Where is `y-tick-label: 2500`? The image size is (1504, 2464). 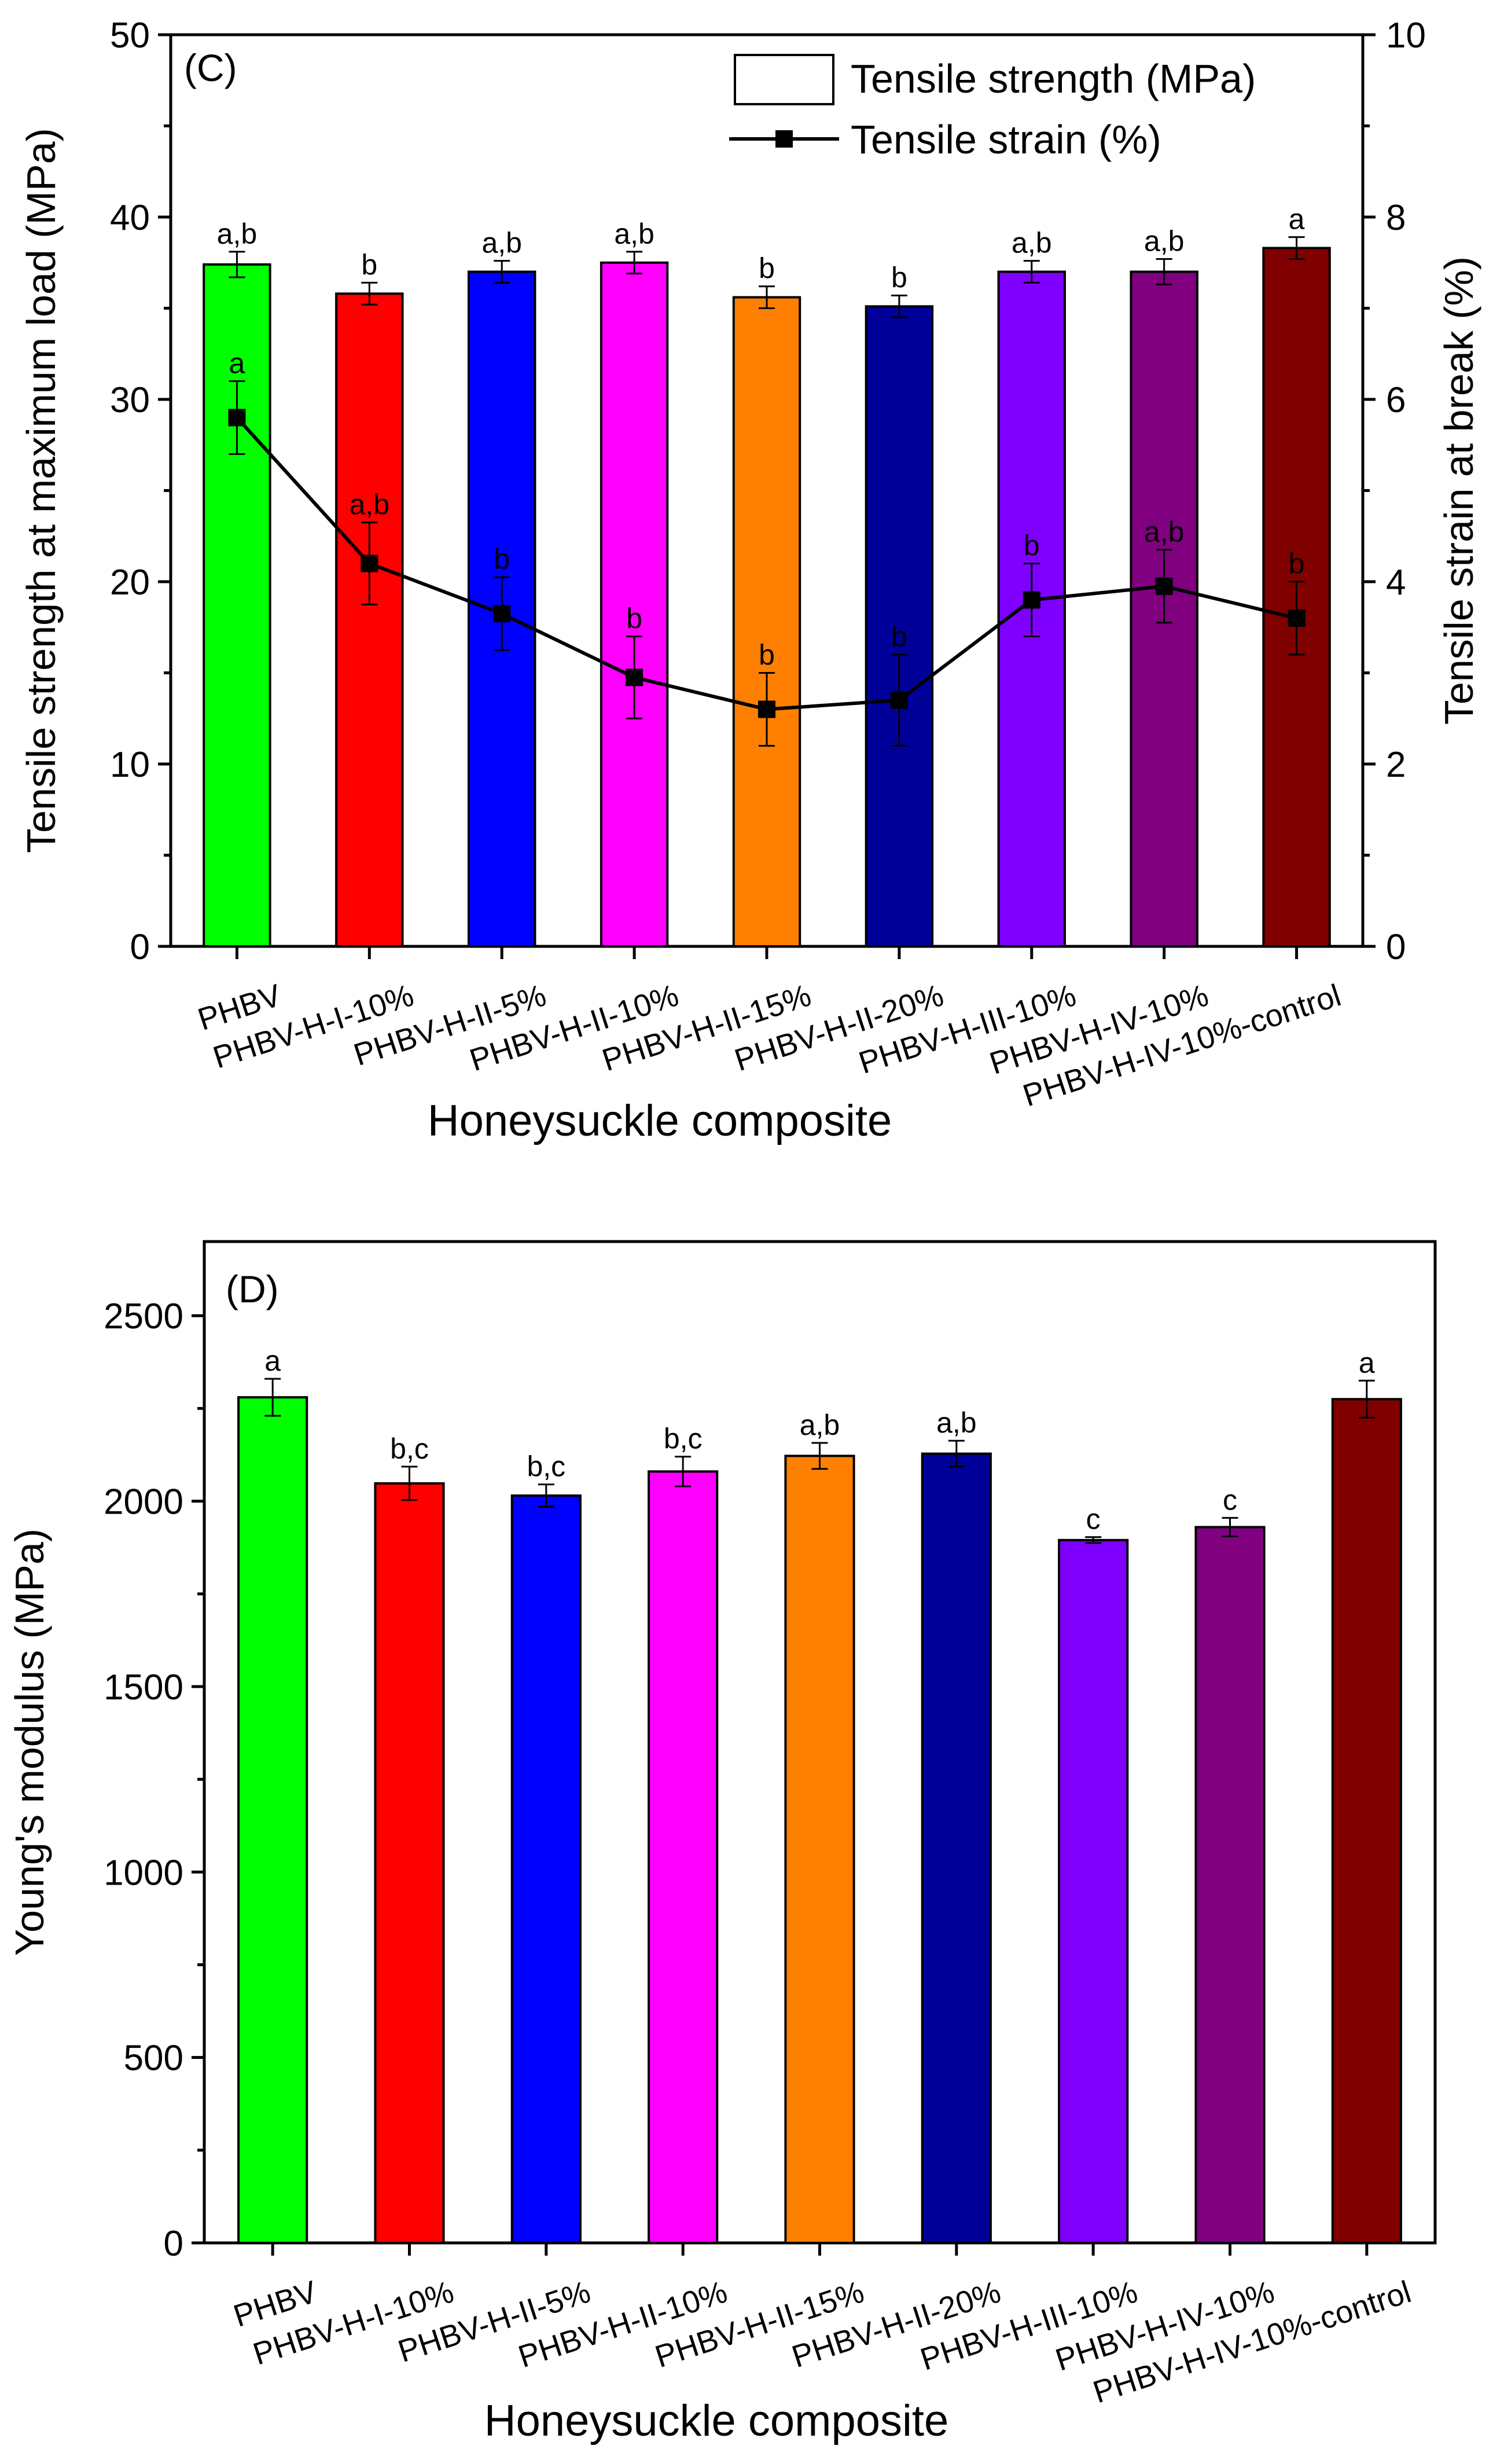
y-tick-label: 2500 is located at coordinates (143, 1316).